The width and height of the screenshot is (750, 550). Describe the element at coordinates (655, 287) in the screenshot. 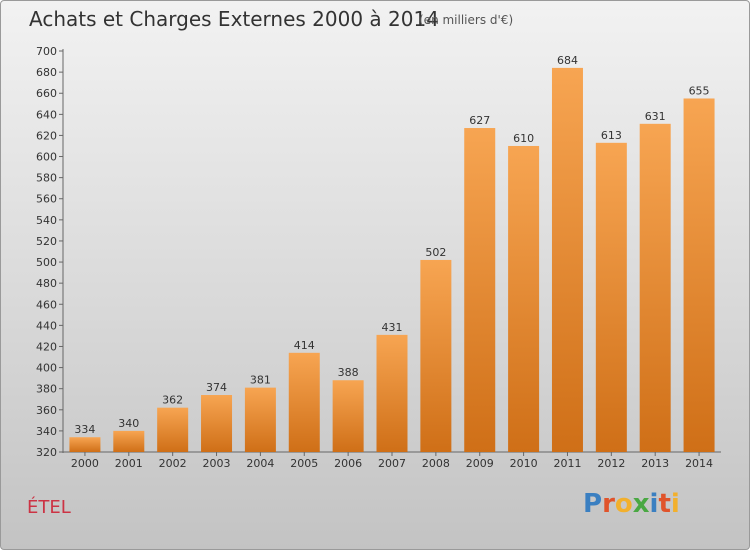

I see `bar-2013` at that location.